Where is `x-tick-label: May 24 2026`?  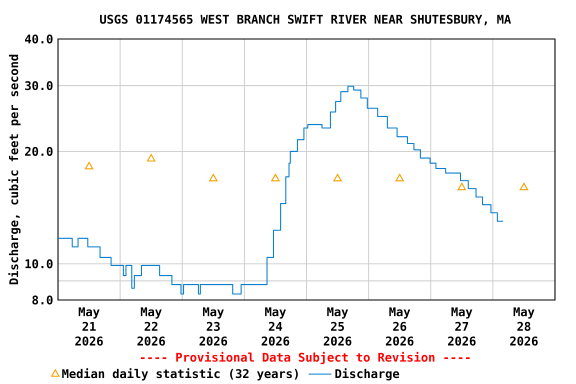
x-tick-label: May 24 2026 is located at coordinates (276, 326).